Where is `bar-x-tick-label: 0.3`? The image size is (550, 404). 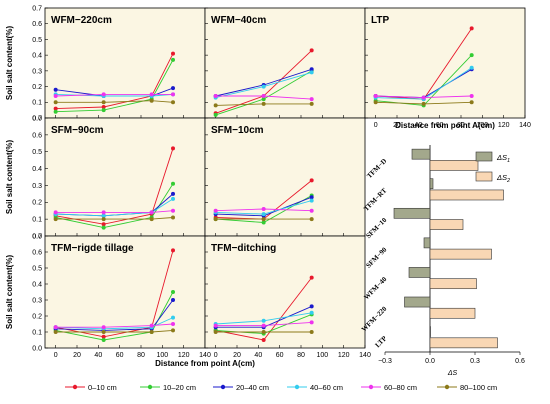 bar-x-tick-label: 0.3 is located at coordinates (475, 361).